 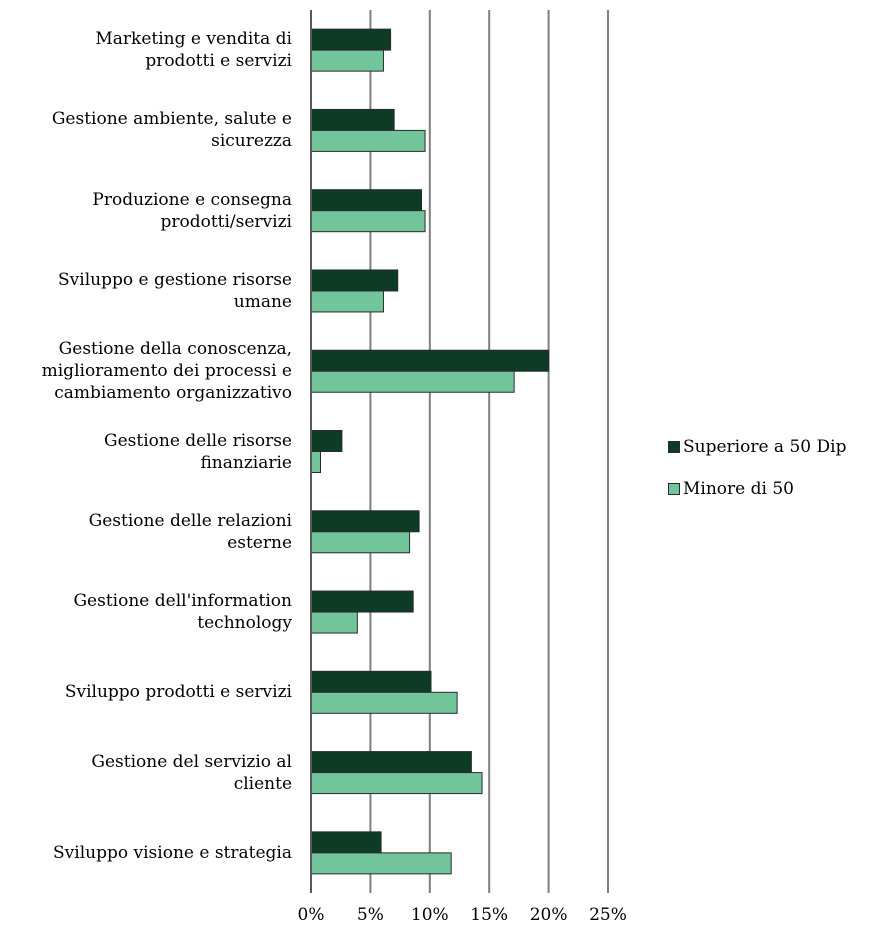 I want to click on x-tick-label: 15%, so click(x=489, y=915).